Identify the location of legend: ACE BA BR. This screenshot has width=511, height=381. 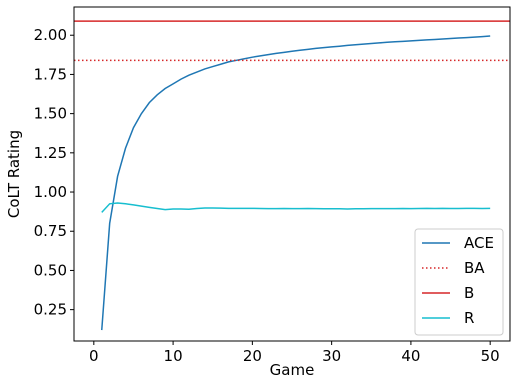
(459, 282).